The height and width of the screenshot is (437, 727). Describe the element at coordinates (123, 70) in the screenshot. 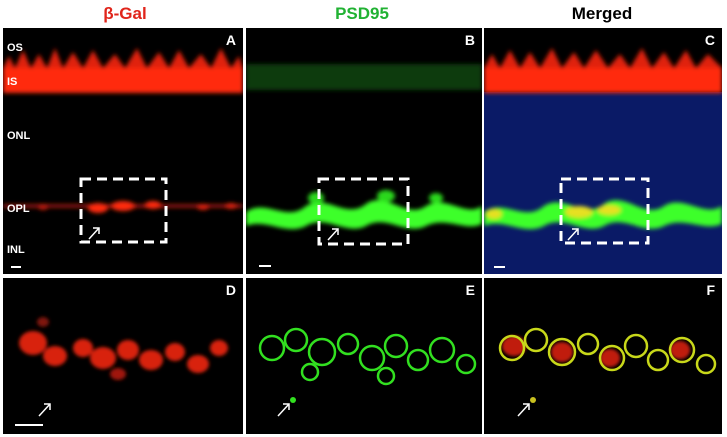

I see `is-band-red` at that location.